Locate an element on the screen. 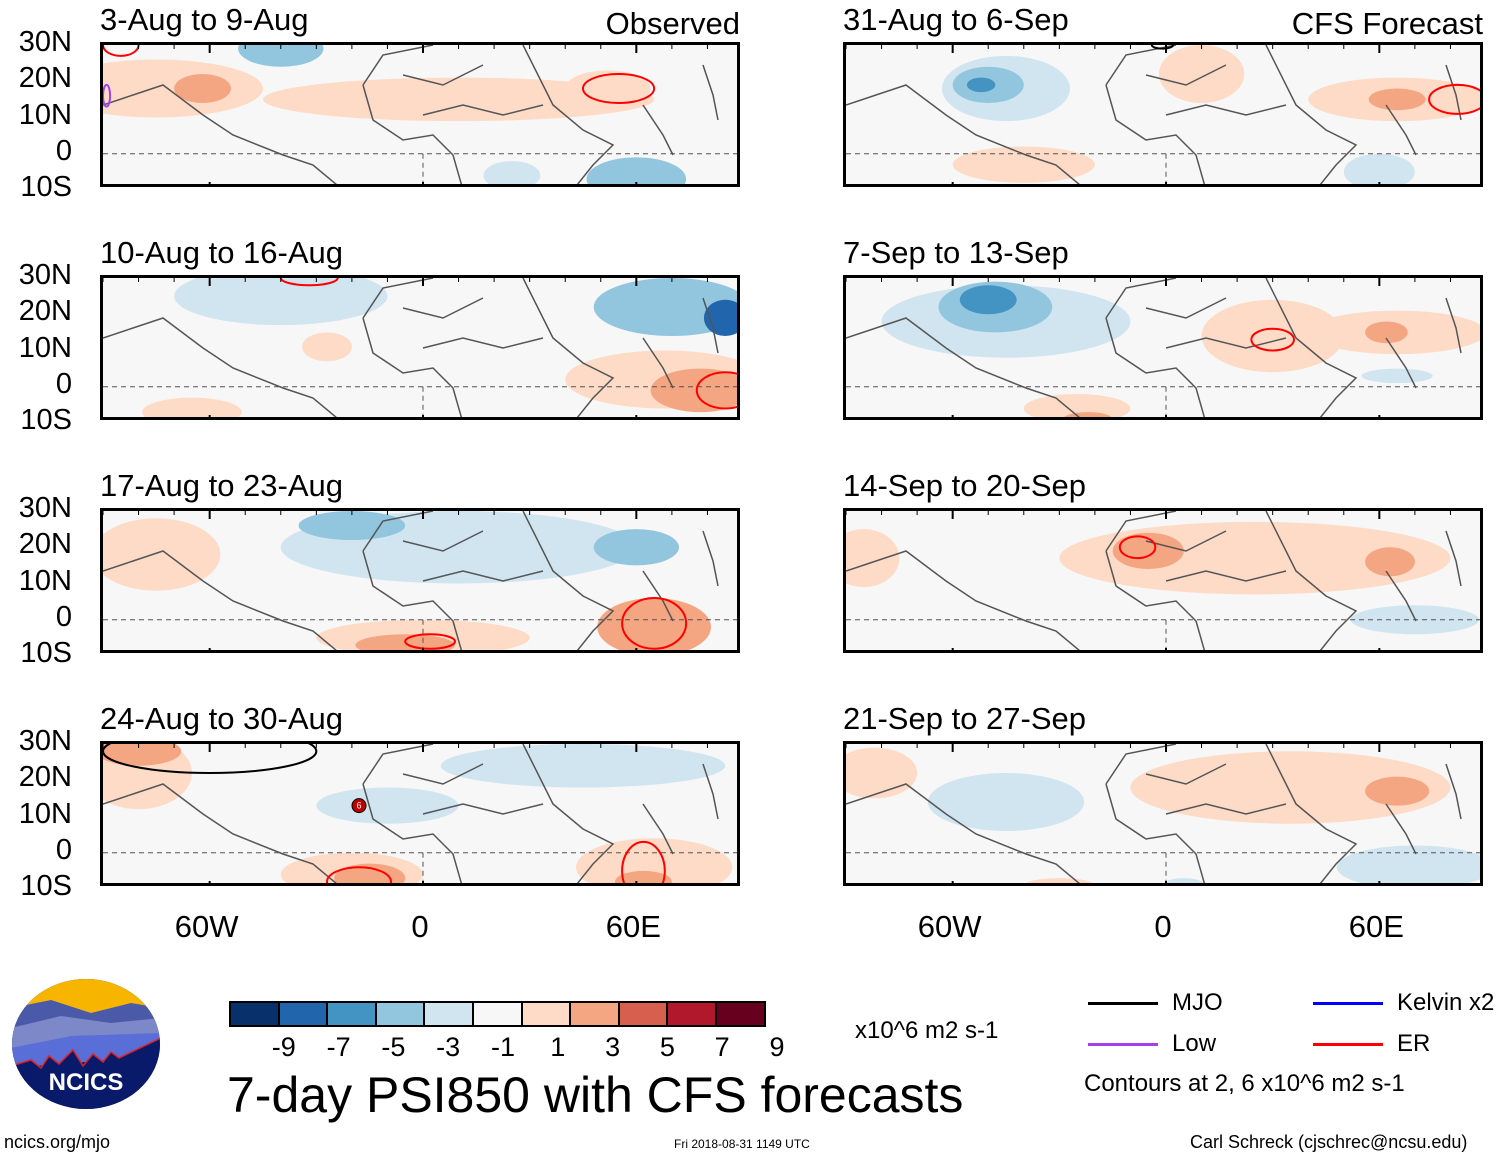 This screenshot has height=1158, width=1510. author-credit: Carl Schreck (cjschrec@ncsu.edu) is located at coordinates (1329, 1142).